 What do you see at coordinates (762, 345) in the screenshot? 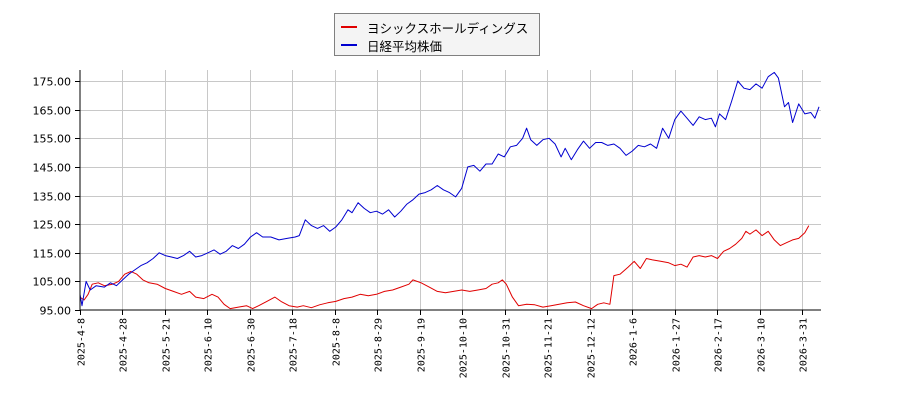
I see `x-tick-label: 2026-3-10` at bounding box center [762, 345].